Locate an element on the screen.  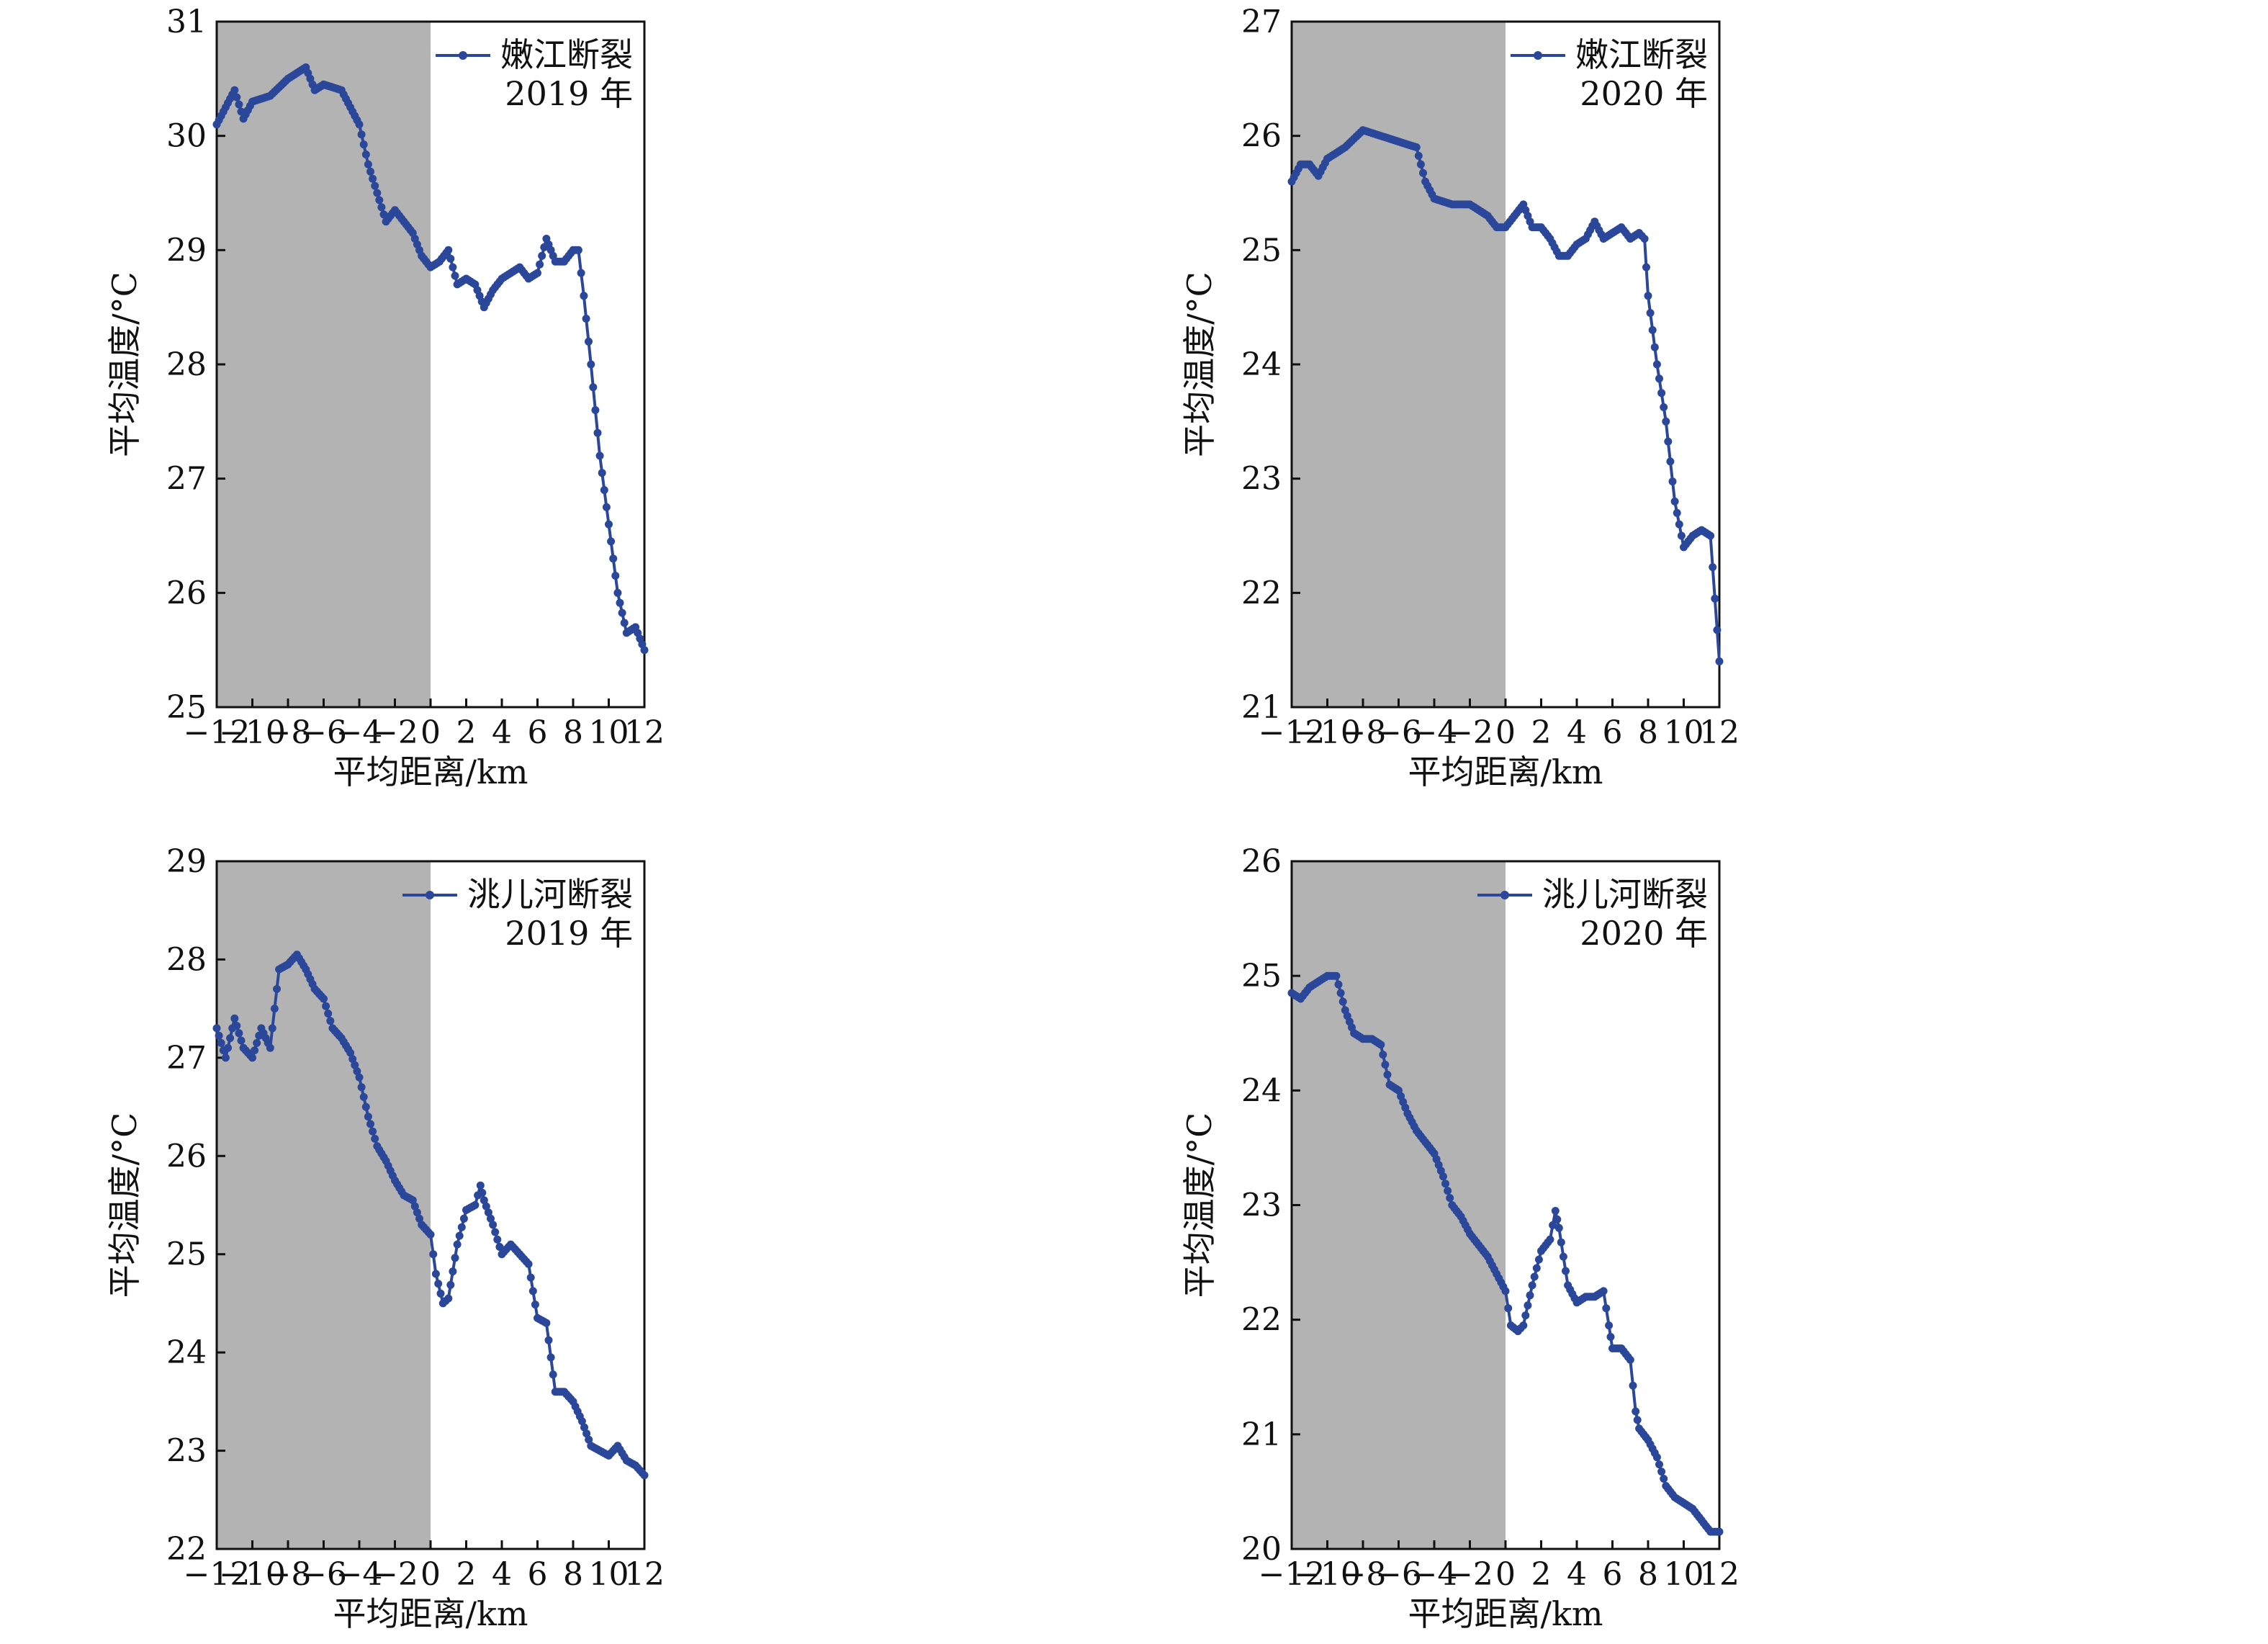
y-tick-label: 30 is located at coordinates (186, 136).